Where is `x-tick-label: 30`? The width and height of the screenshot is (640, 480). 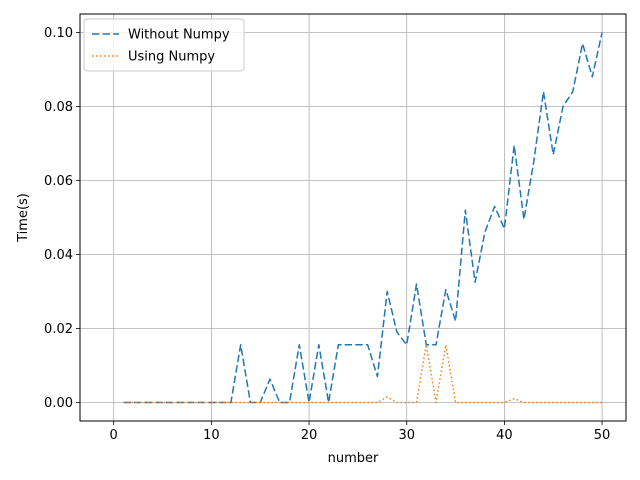
x-tick-label: 30 is located at coordinates (406, 435).